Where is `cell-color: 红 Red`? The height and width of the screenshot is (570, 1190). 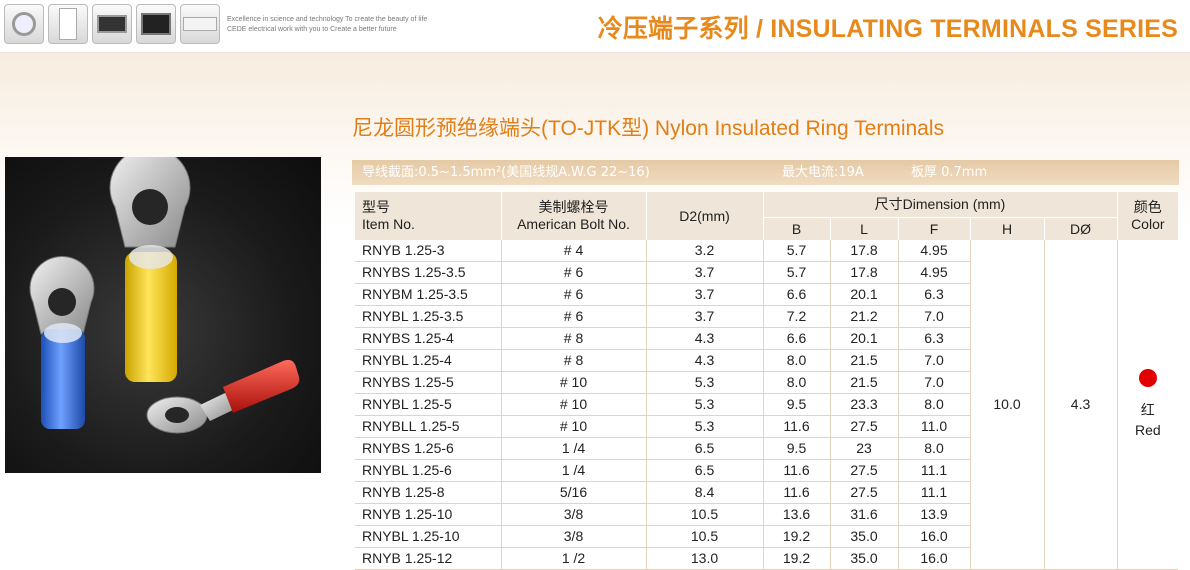 cell-color: 红 Red is located at coordinates (1147, 405).